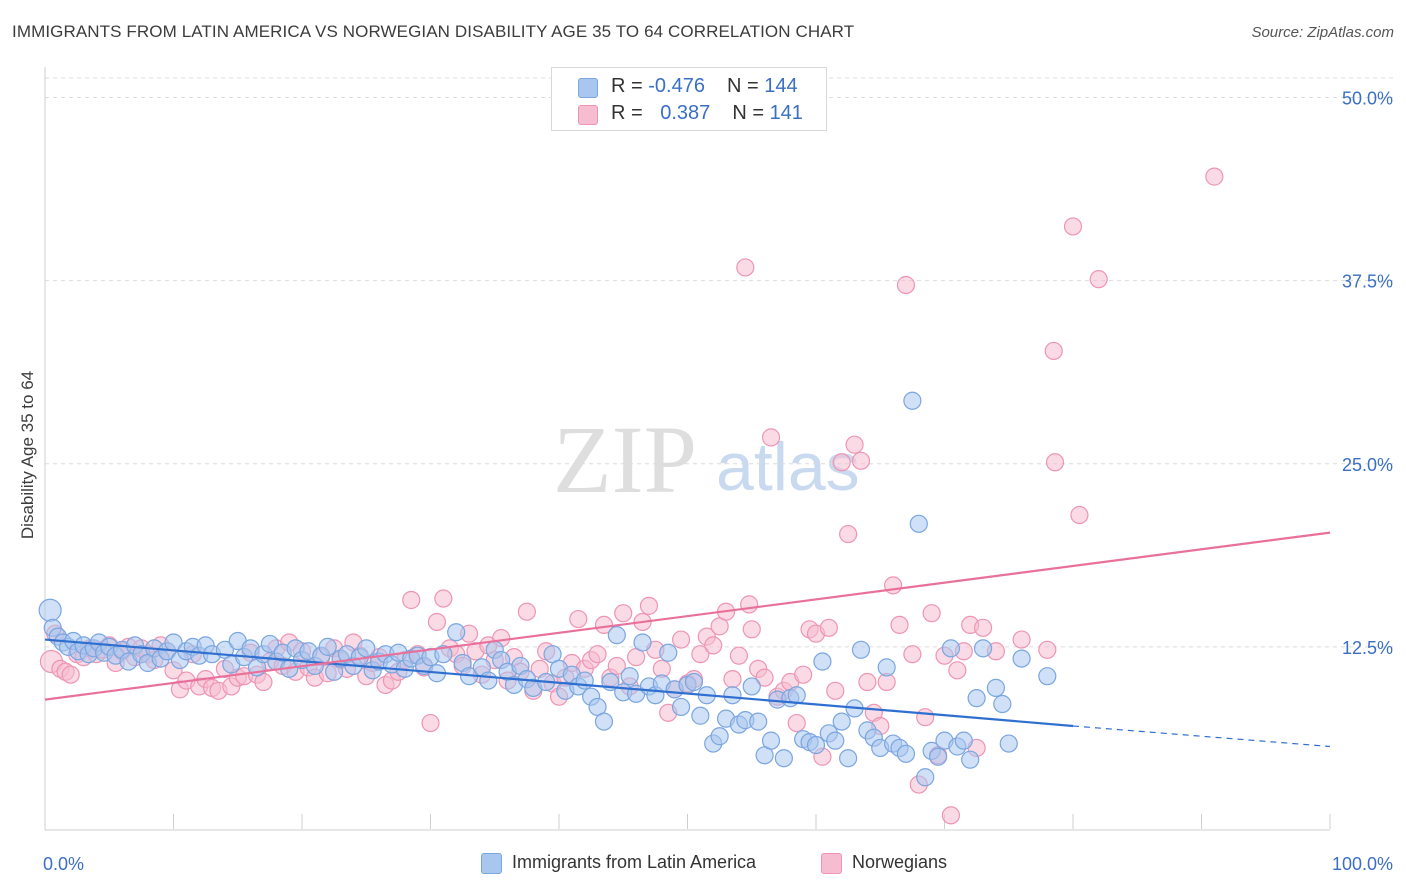 The width and height of the screenshot is (1406, 892). Describe the element at coordinates (706, 459) in the screenshot. I see `watermark: ZIP atlas` at that location.